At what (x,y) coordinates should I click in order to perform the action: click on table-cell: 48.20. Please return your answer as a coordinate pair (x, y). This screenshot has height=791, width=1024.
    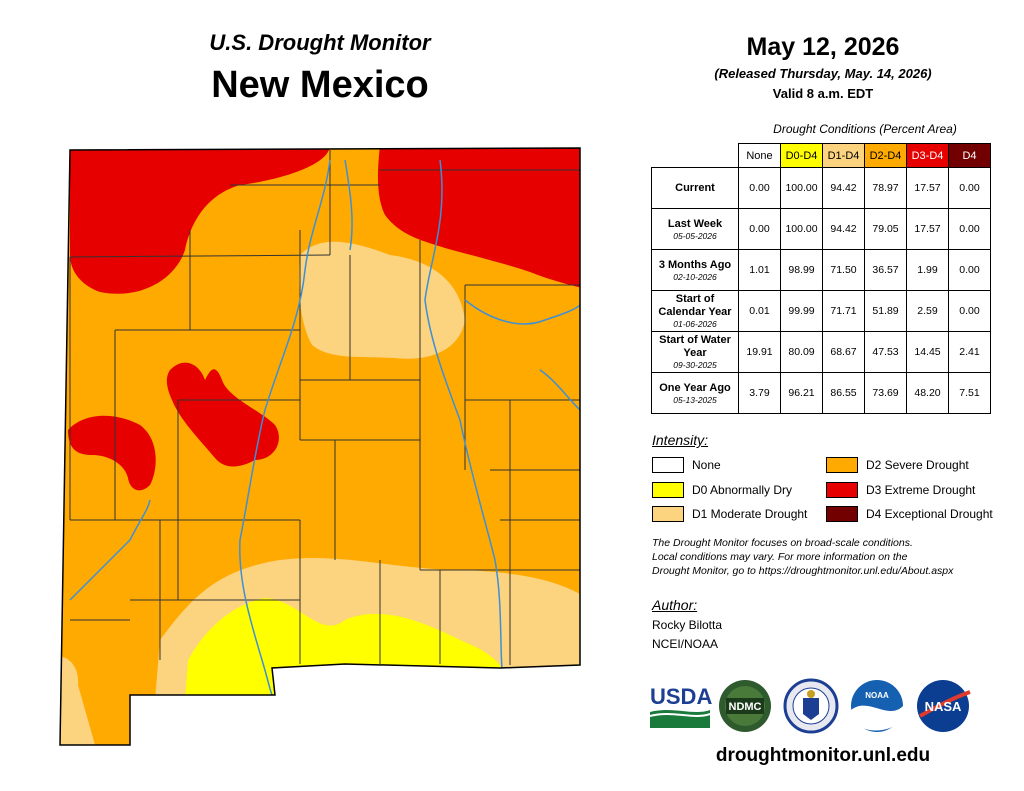
    Looking at the image, I should click on (927, 393).